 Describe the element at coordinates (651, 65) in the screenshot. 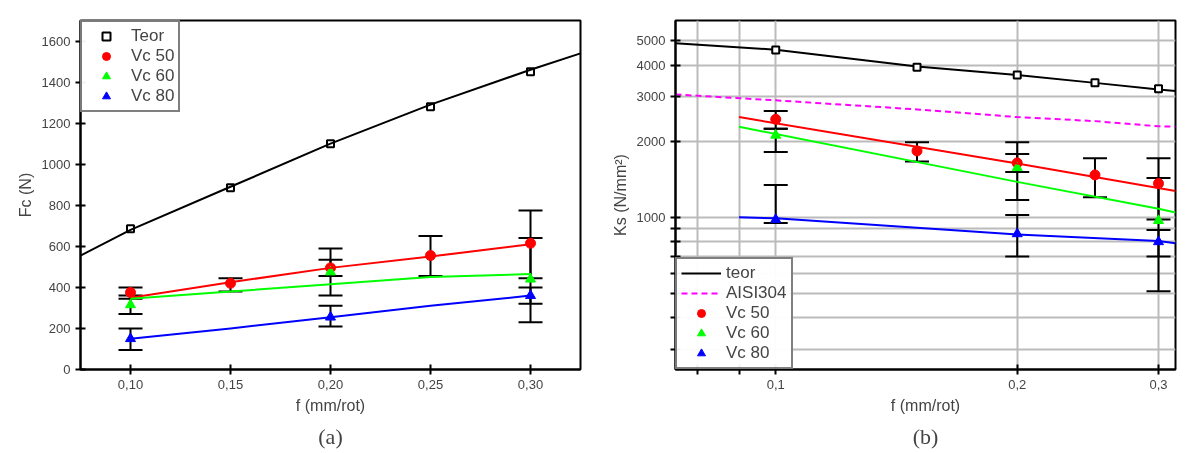

I see `y-tick-label: 4000` at that location.